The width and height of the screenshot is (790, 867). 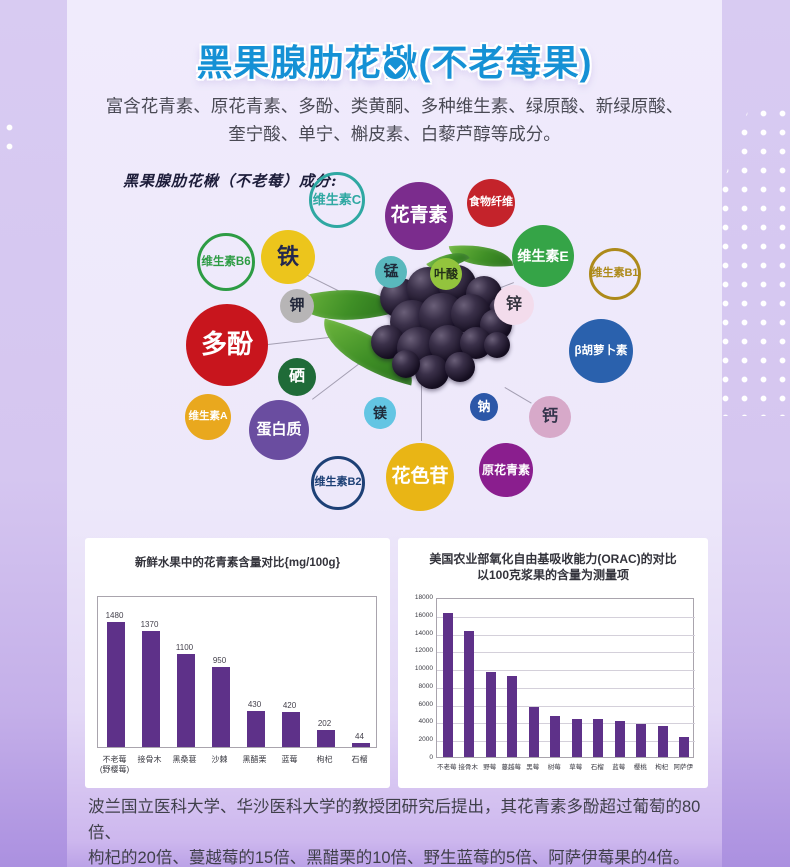 What do you see at coordinates (511, 767) in the screenshot?
I see `category-label: 蔓越莓` at bounding box center [511, 767].